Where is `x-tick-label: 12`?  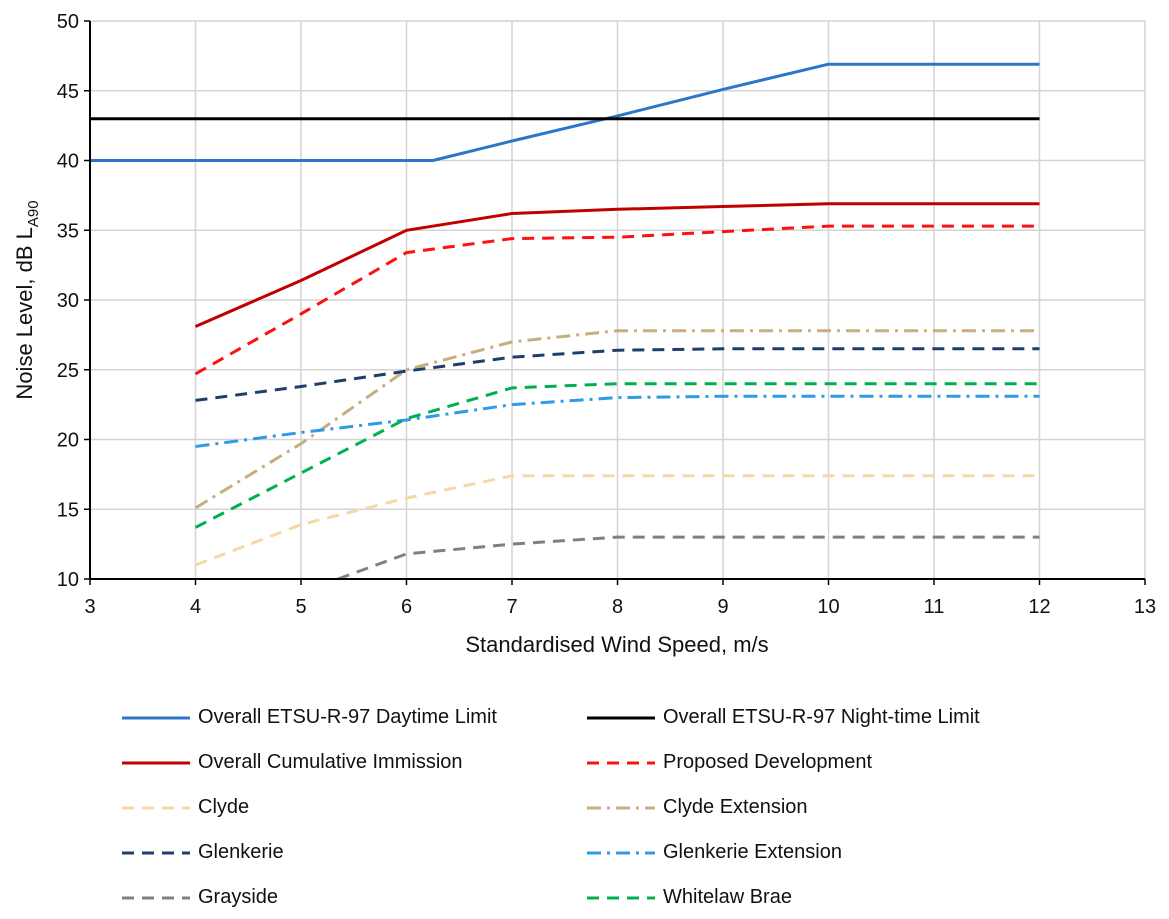 x-tick-label: 12 is located at coordinates (1039, 607).